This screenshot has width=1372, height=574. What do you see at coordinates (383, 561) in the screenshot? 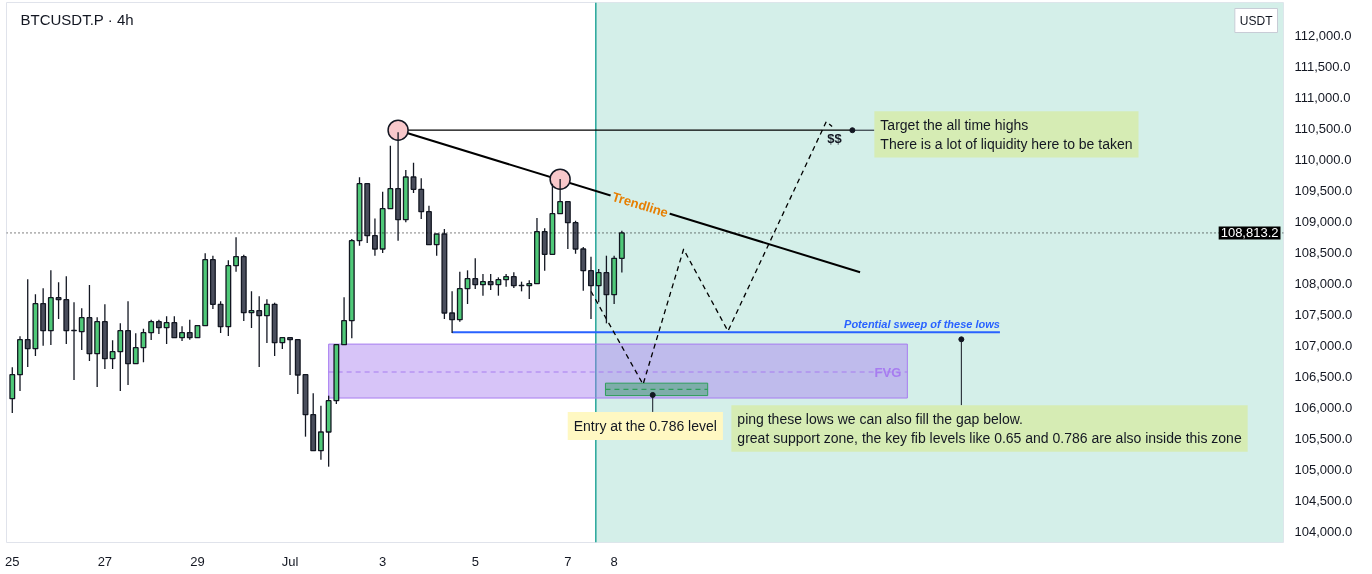
I see `x-tick-label: 3` at bounding box center [383, 561].